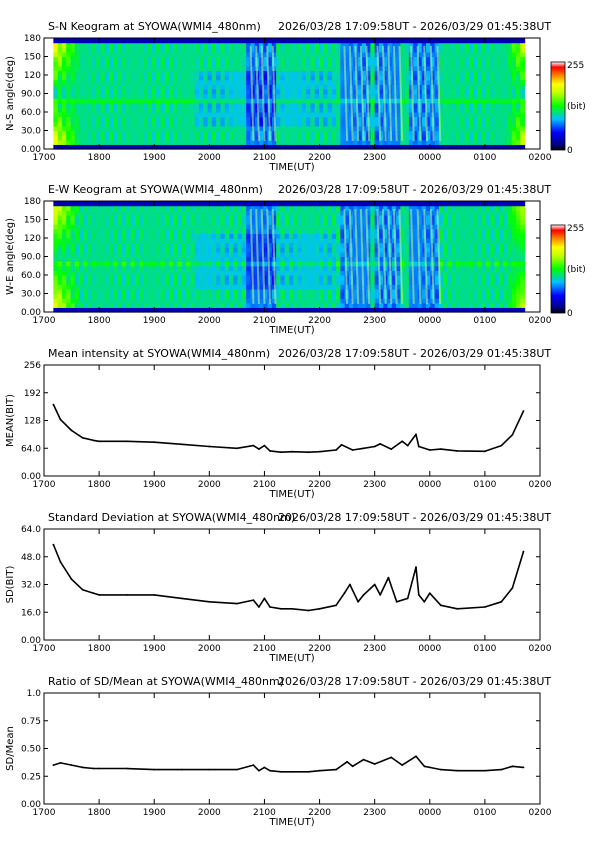  I want to click on y-tick-label: 0.50, so click(31, 750).